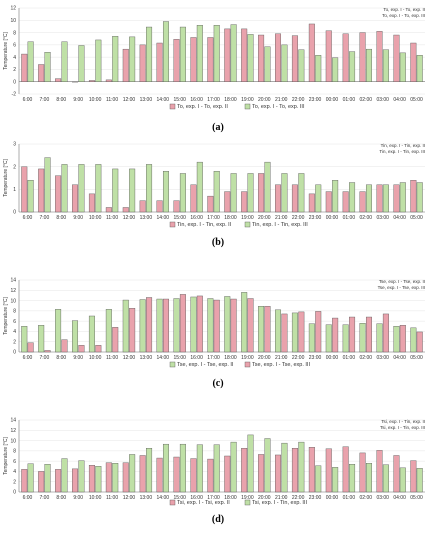  What do you see at coordinates (14, 452) in the screenshot?
I see `y-tick-label: 8` at bounding box center [14, 452].